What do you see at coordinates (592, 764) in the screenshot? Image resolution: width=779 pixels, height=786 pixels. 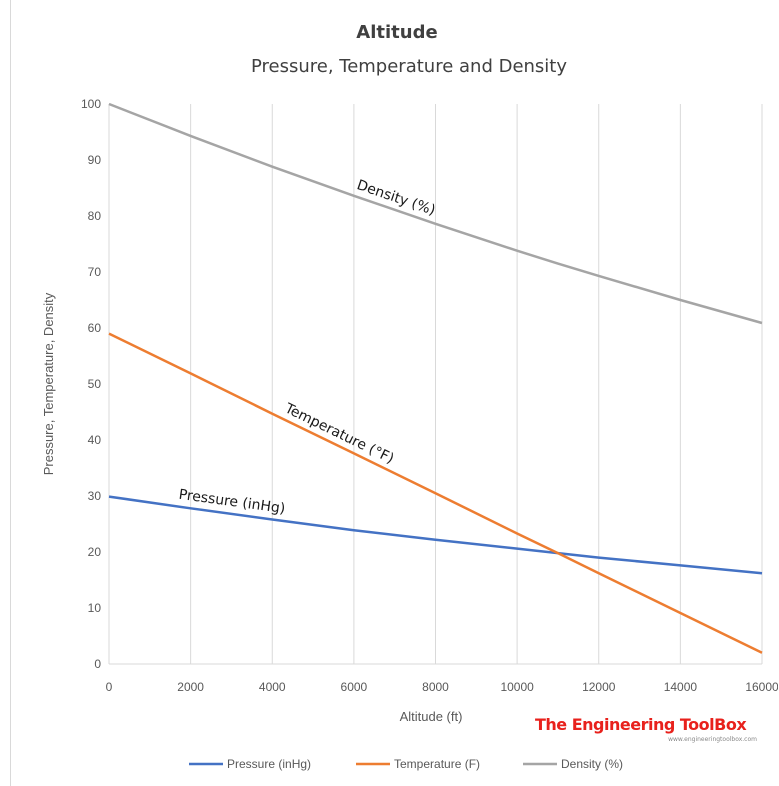 I see `legend-label-2: Density (%)` at bounding box center [592, 764].